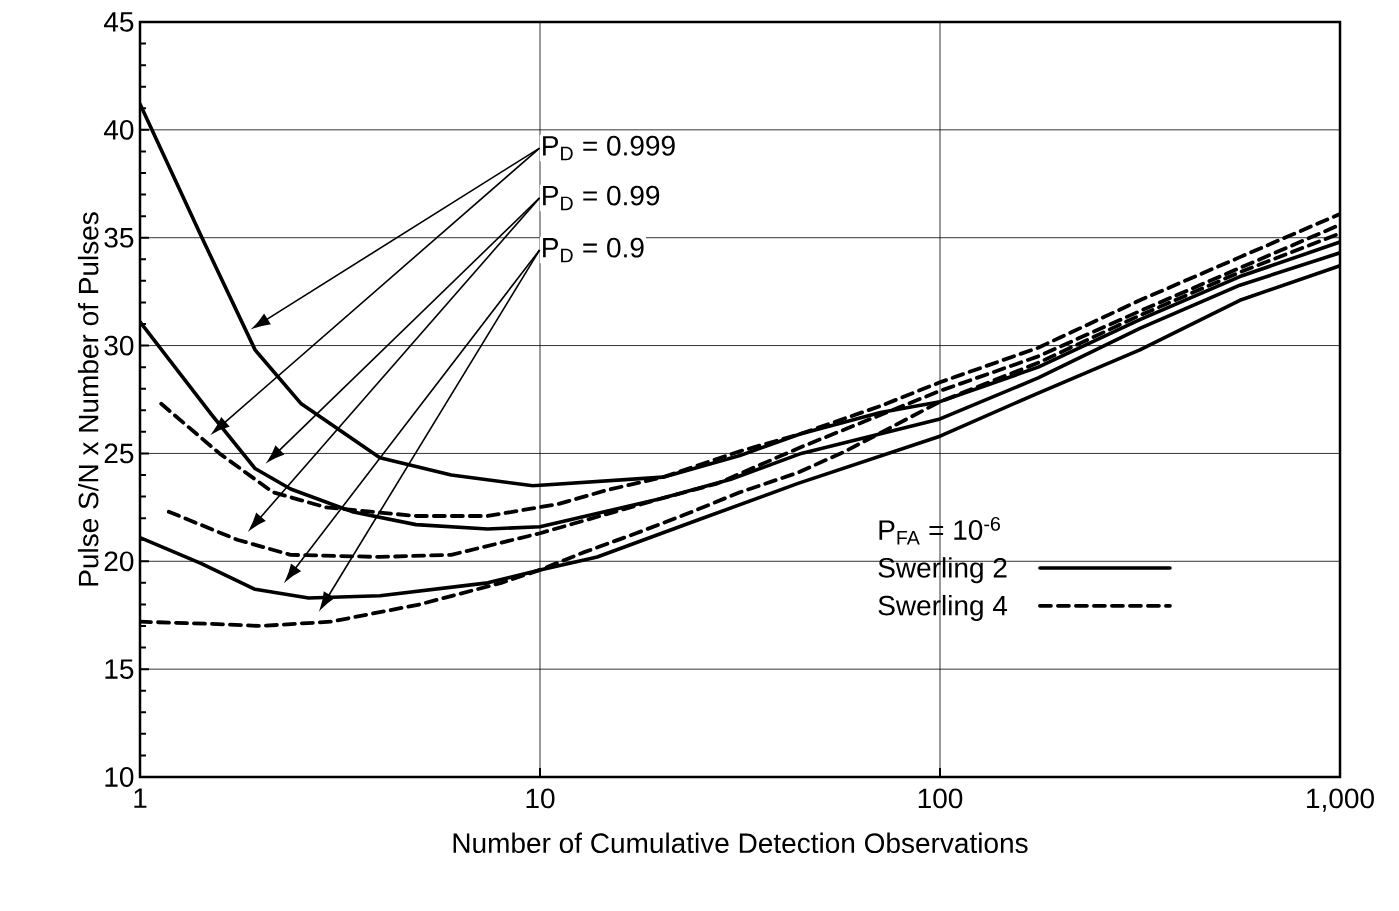 The image size is (1399, 911). Describe the element at coordinates (1340, 800) in the screenshot. I see `x-tick-label: 1,000` at that location.